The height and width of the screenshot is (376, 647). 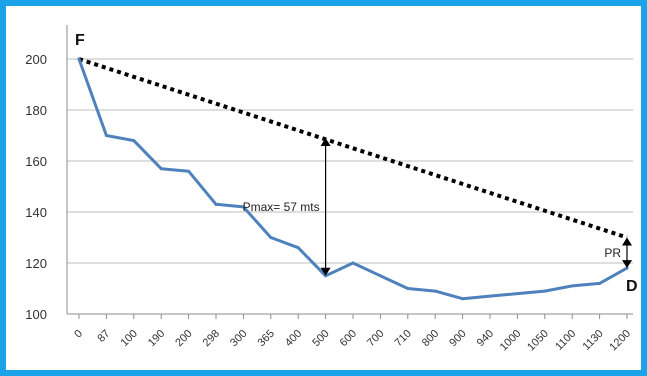 What do you see at coordinates (293, 338) in the screenshot?
I see `x-tick-label-400: 400` at bounding box center [293, 338].